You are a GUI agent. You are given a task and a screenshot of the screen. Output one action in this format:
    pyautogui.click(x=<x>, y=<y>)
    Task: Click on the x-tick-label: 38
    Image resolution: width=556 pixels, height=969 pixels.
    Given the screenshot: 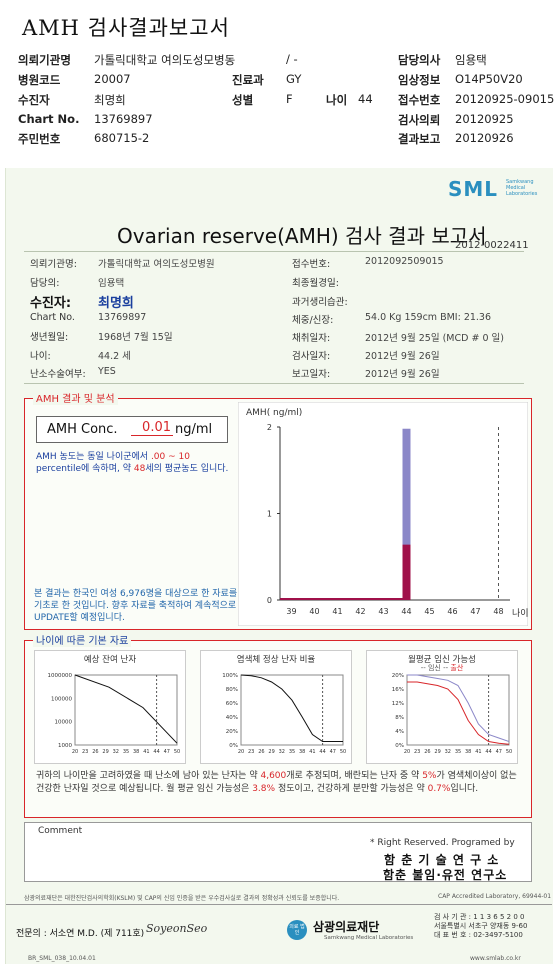 What is the action you would take?
    pyautogui.click(x=468, y=752)
    